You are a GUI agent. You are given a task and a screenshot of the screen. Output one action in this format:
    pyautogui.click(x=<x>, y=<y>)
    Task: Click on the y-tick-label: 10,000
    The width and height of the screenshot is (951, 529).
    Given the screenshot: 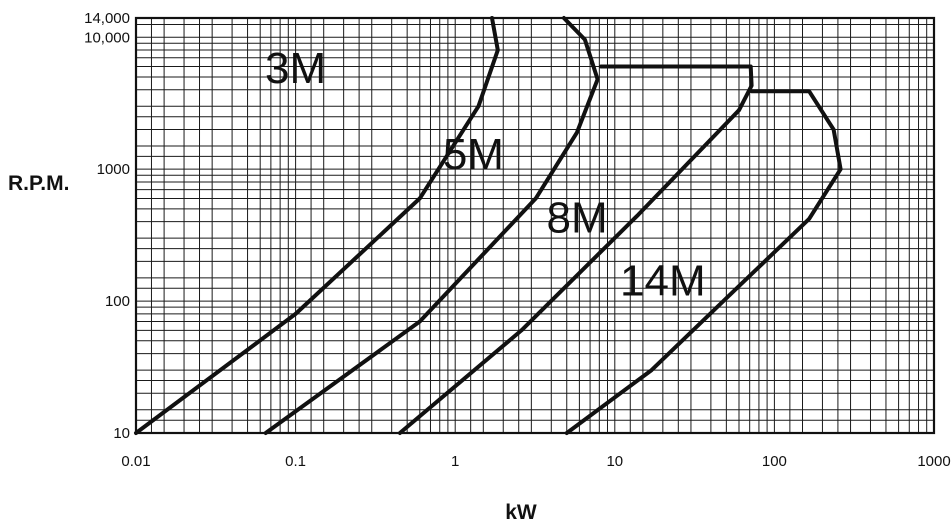 What is the action you would take?
    pyautogui.click(x=107, y=37)
    